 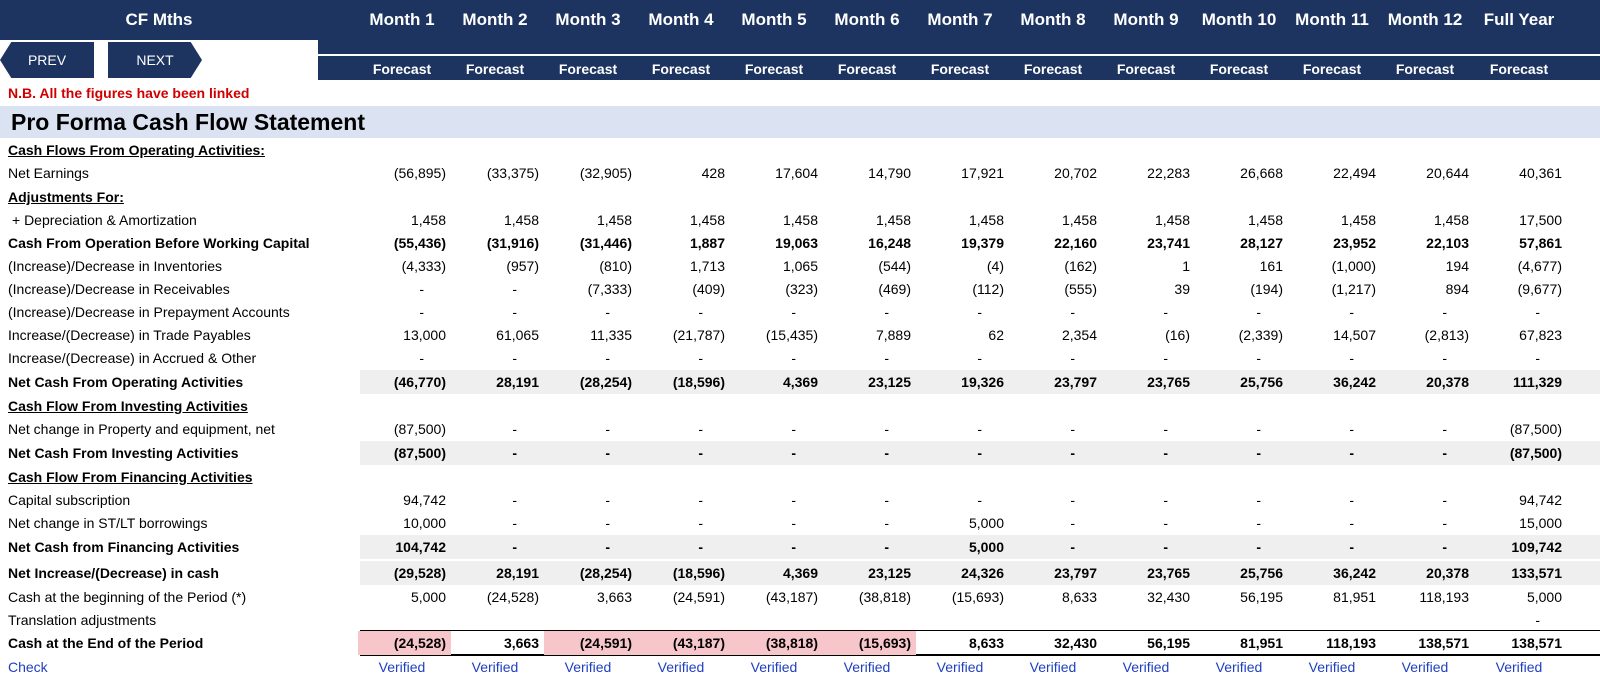 What do you see at coordinates (419, 173) in the screenshot?
I see `value-cell: (56,895)` at bounding box center [419, 173].